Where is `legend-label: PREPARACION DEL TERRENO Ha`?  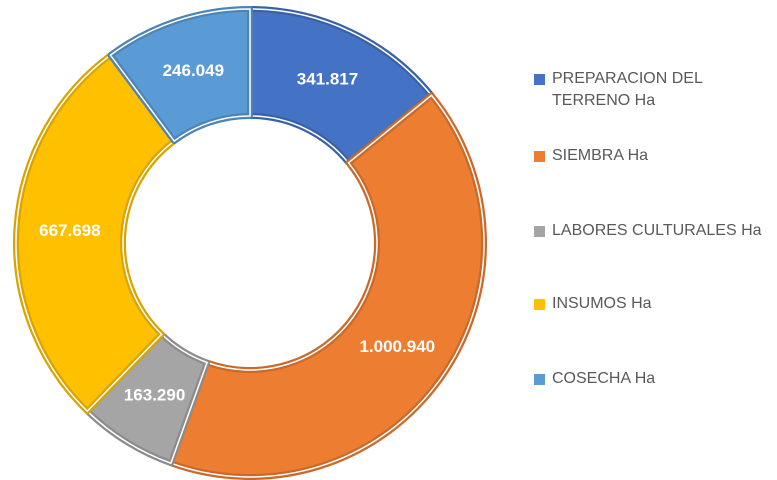 legend-label: PREPARACION DEL TERRENO Ha is located at coordinates (627, 89).